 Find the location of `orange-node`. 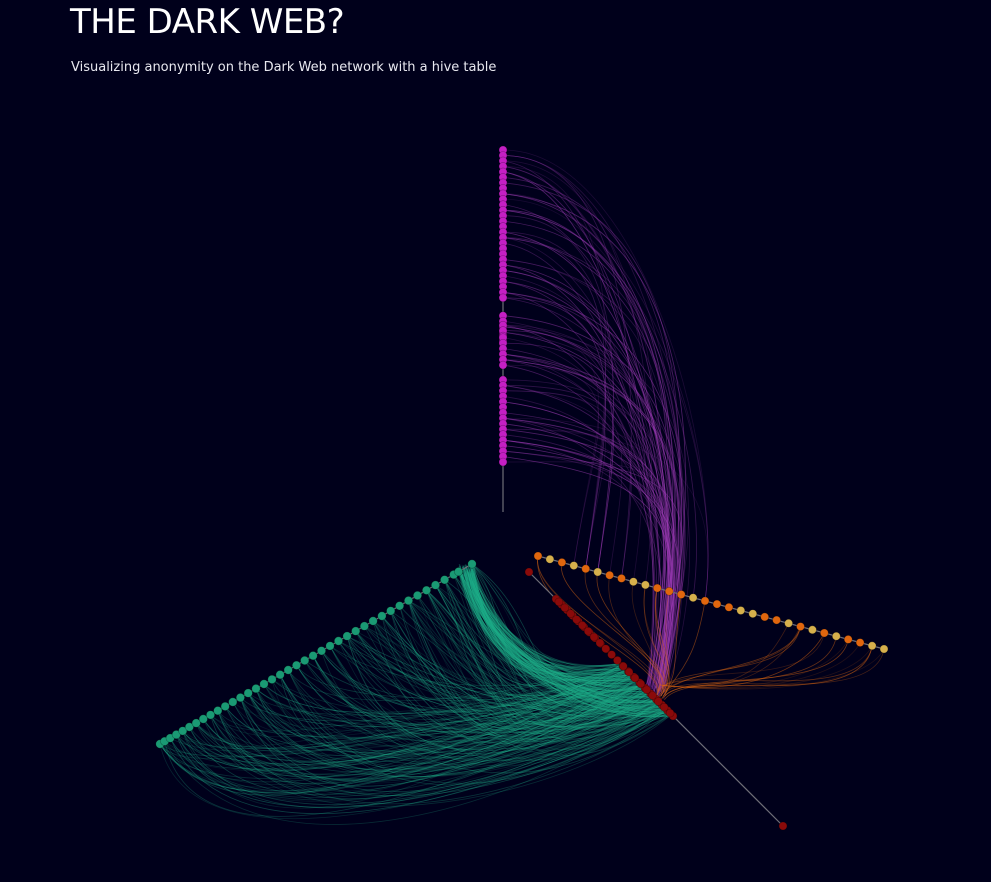

orange-node is located at coordinates (705, 601).